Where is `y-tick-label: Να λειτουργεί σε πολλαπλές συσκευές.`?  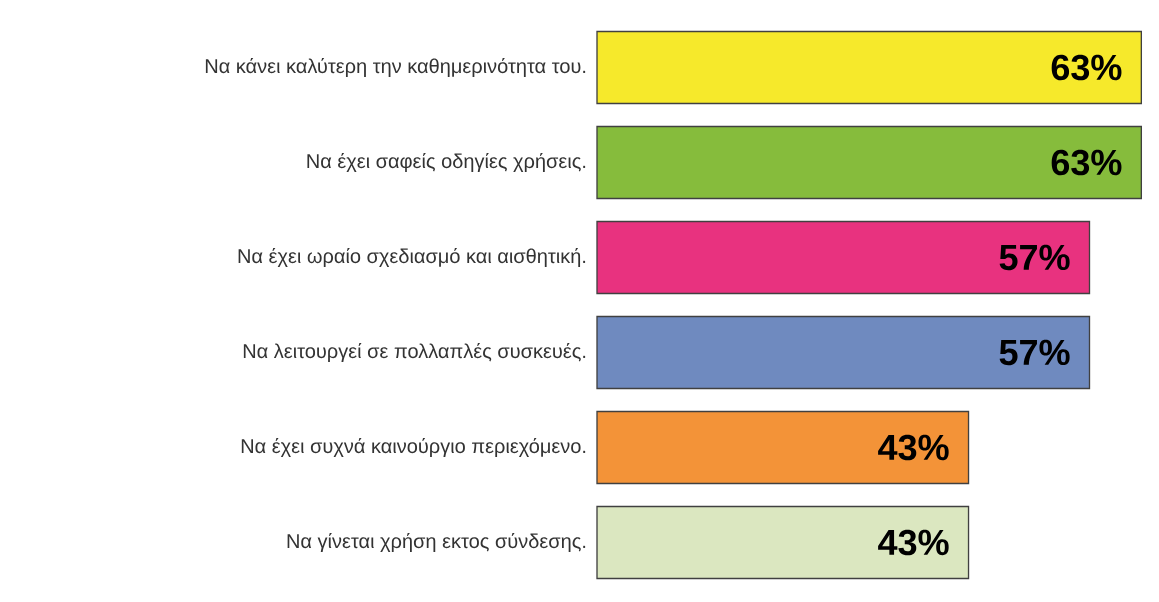 y-tick-label: Να λειτουργεί σε πολλαπλές συσκευές. is located at coordinates (414, 352).